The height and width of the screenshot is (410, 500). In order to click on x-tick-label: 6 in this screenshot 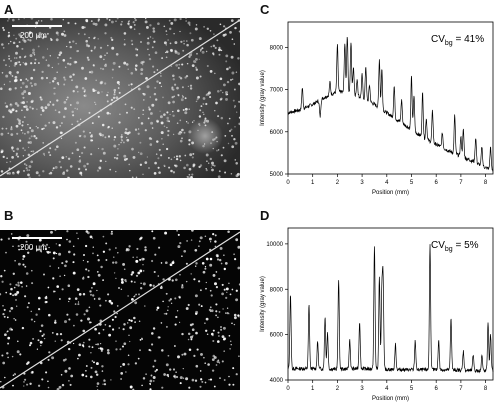, I will do `click(437, 389)`.